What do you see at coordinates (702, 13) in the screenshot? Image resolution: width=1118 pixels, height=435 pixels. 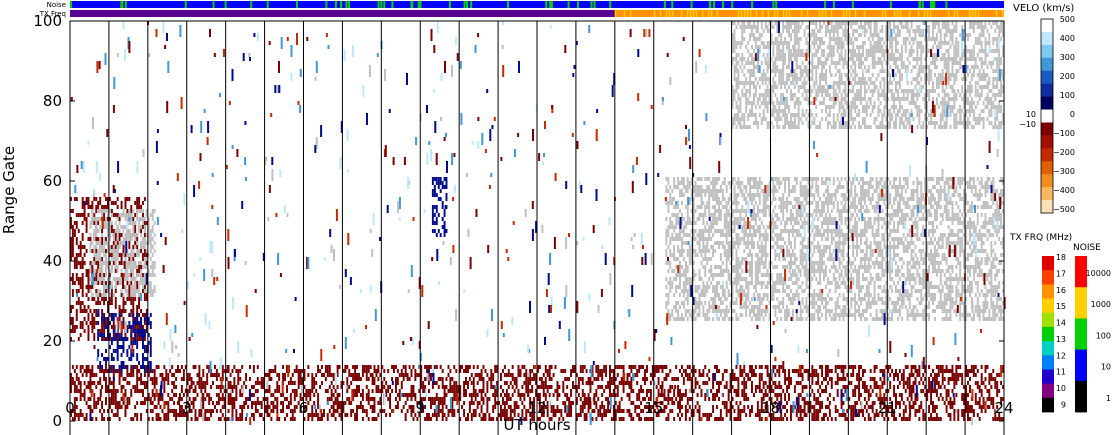 I see `txfreq-tick` at bounding box center [702, 13].